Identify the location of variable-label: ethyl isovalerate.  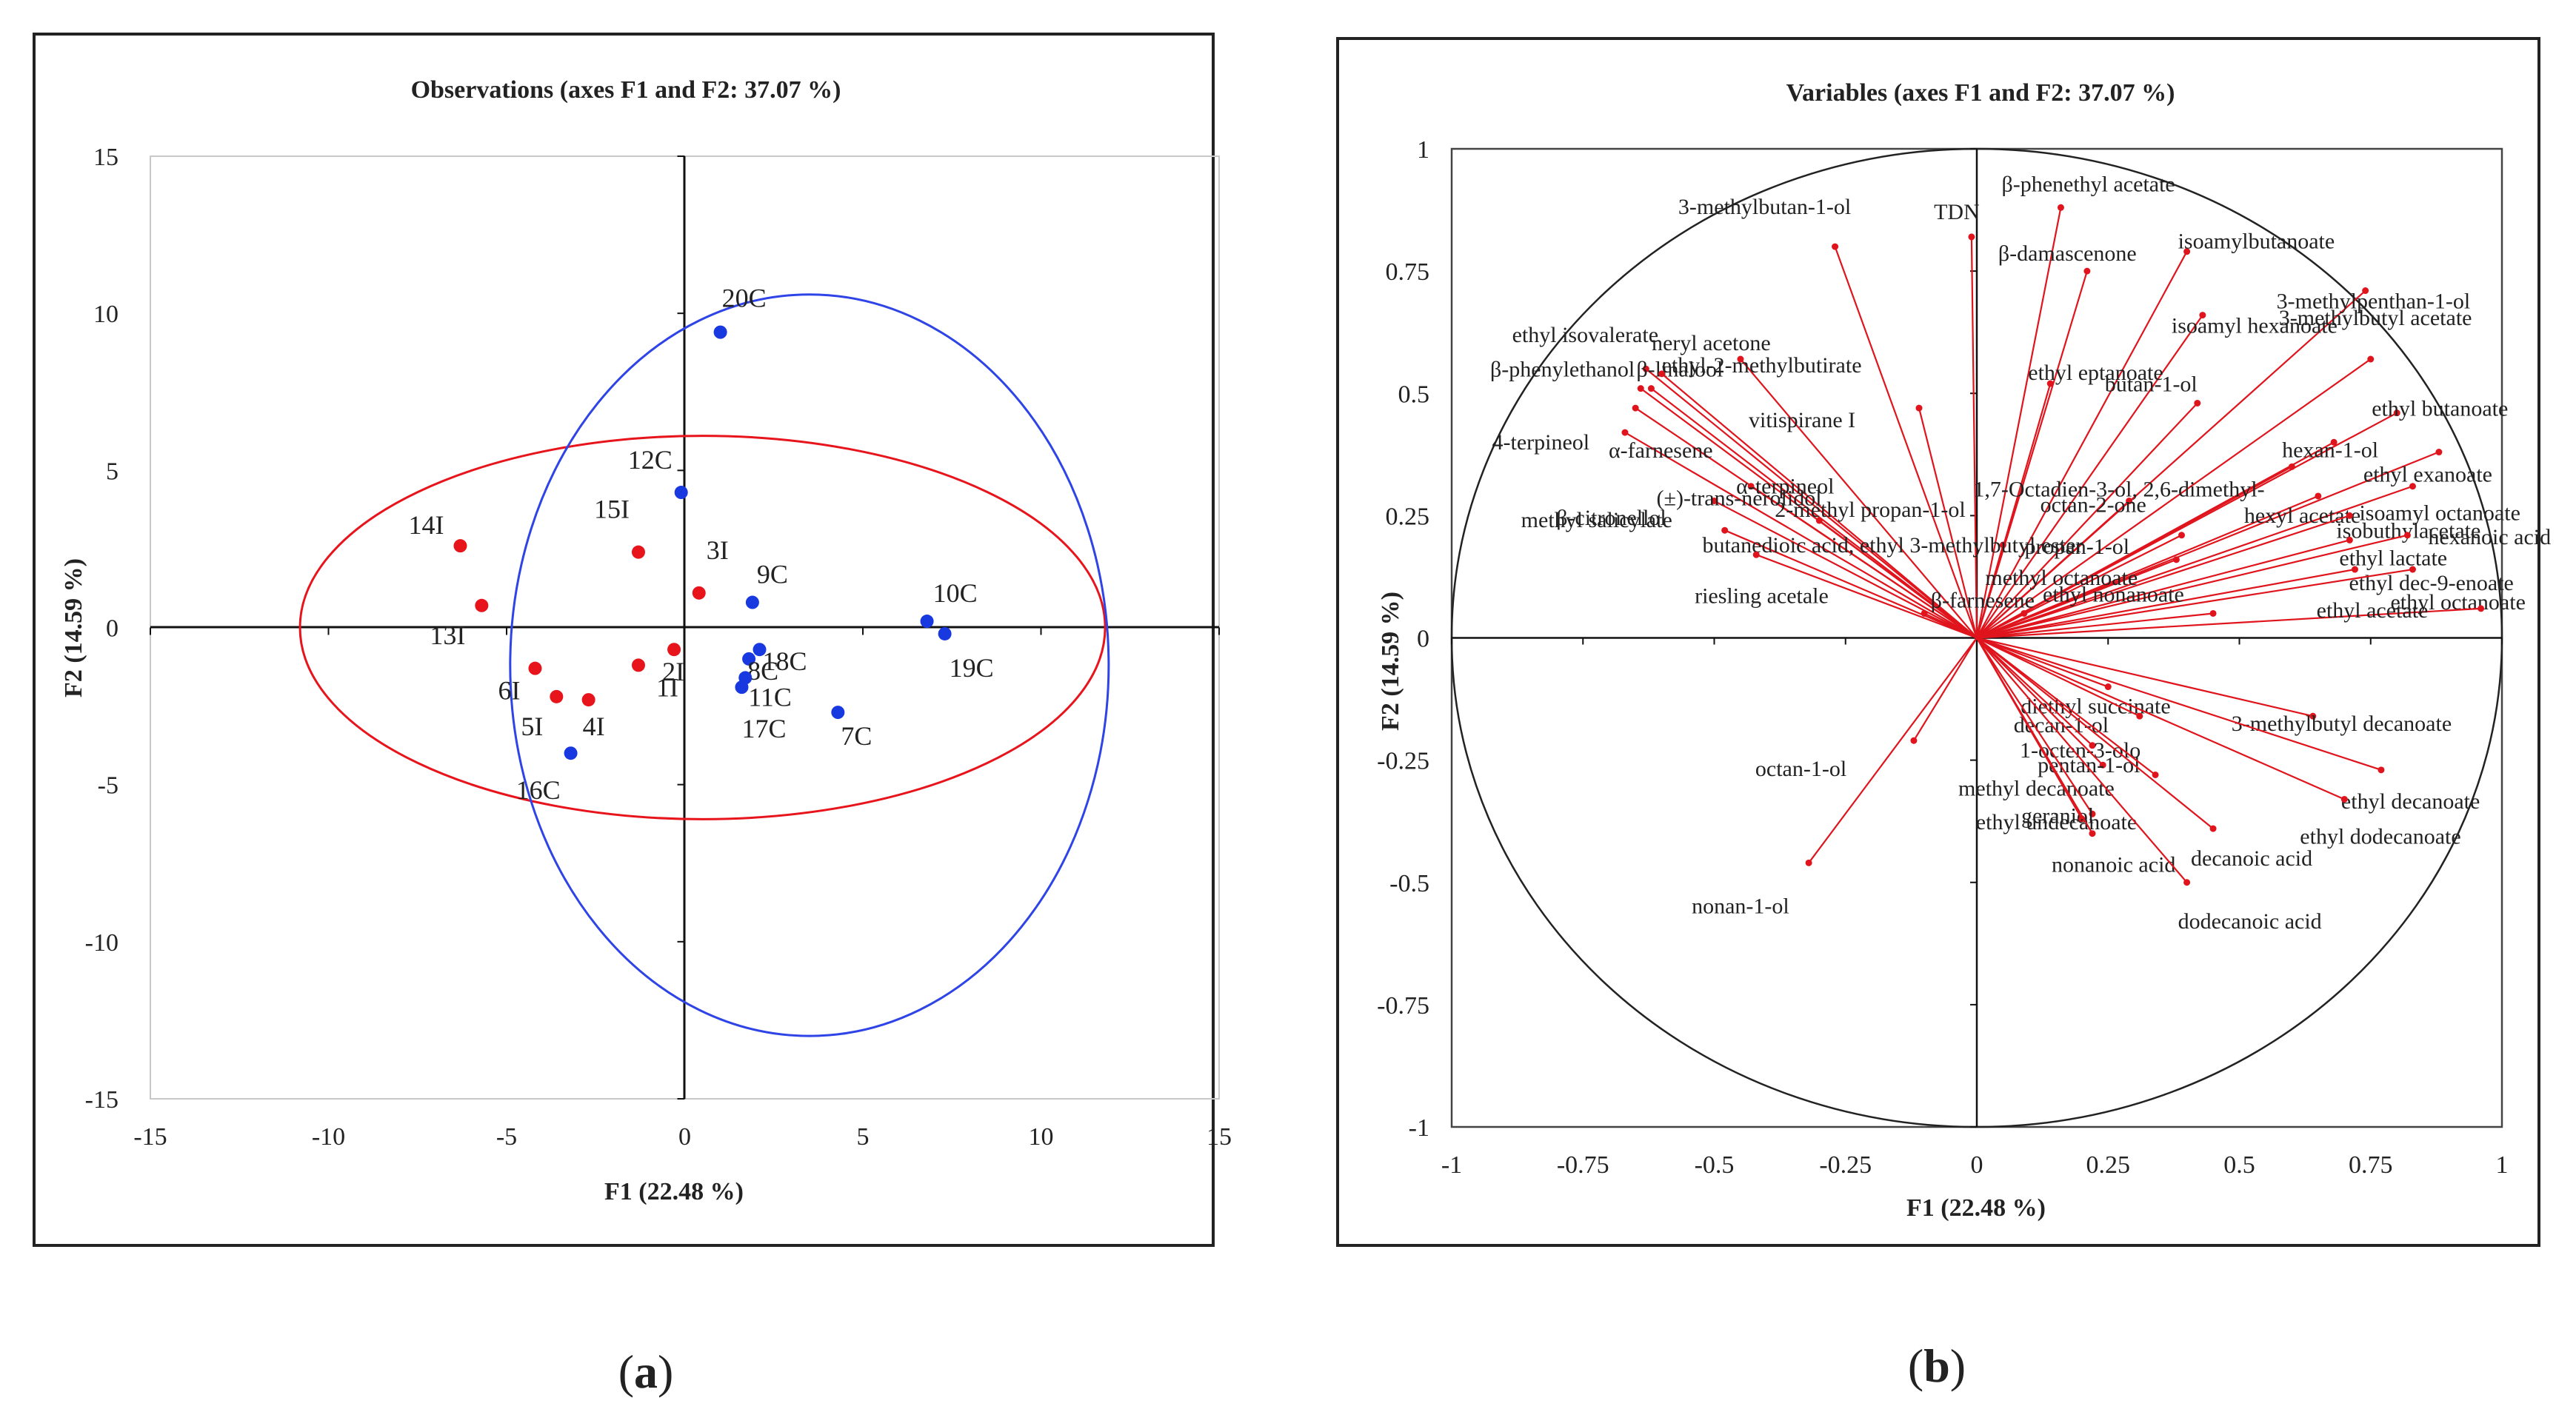
(1585, 335).